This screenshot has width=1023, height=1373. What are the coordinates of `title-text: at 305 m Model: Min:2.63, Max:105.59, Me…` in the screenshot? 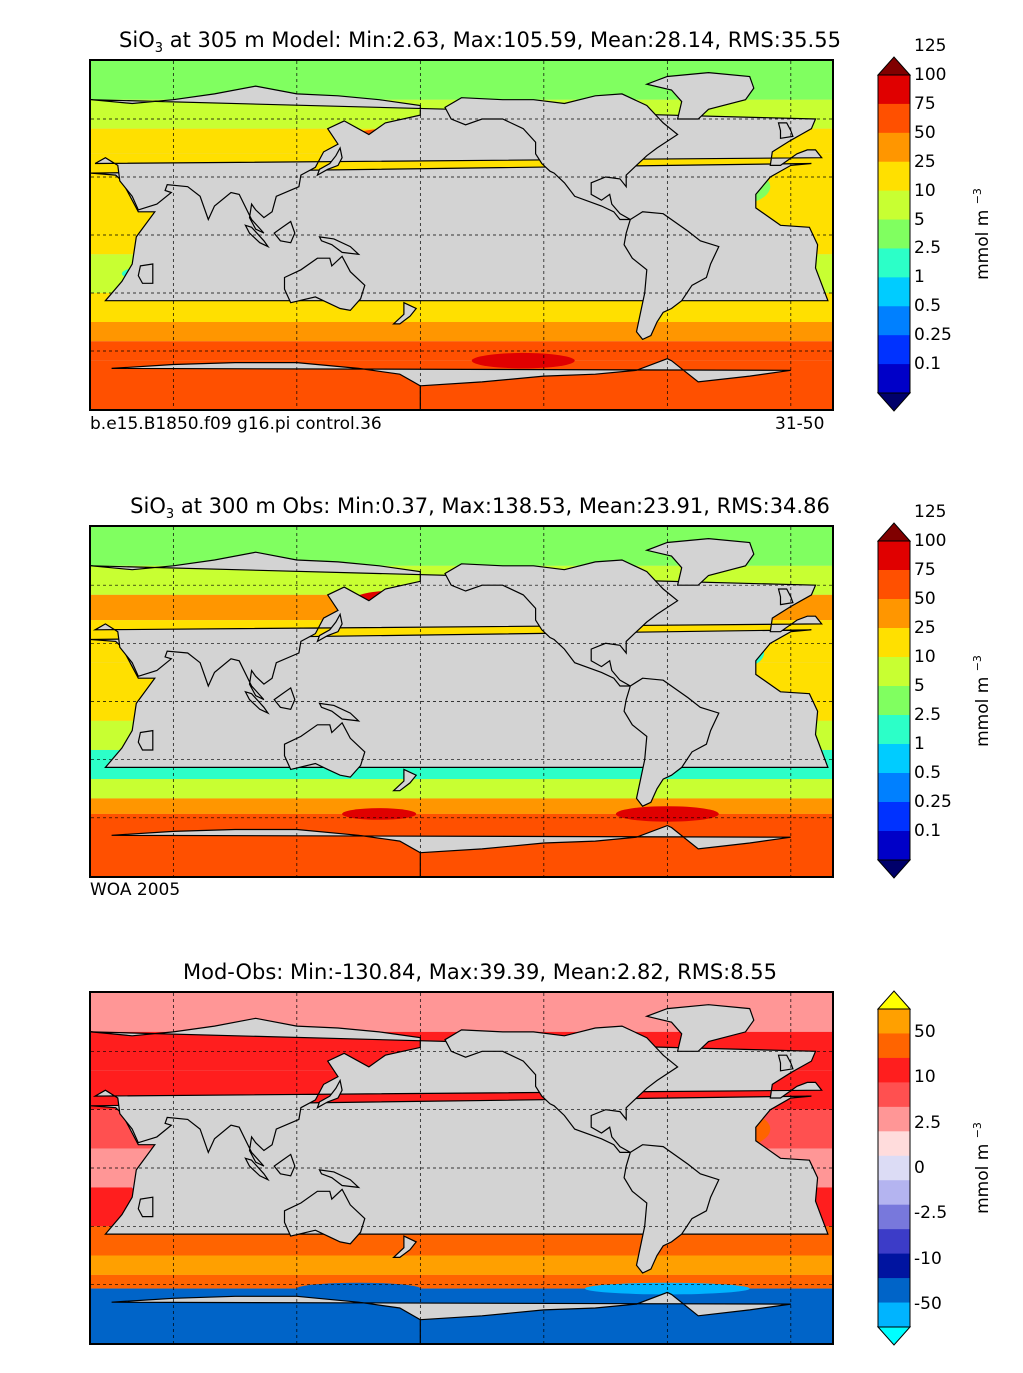 It's located at (502, 40).